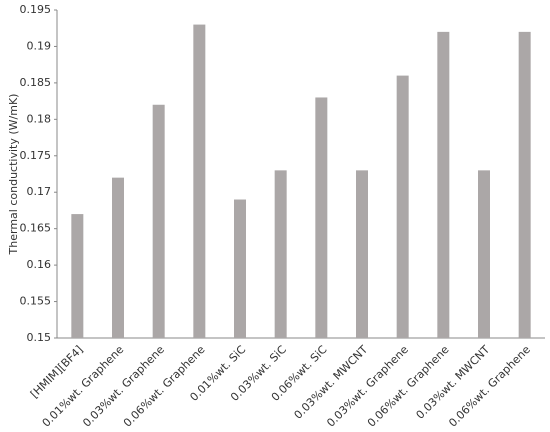  I want to click on y-tick-label: 0.165, so click(36, 228).